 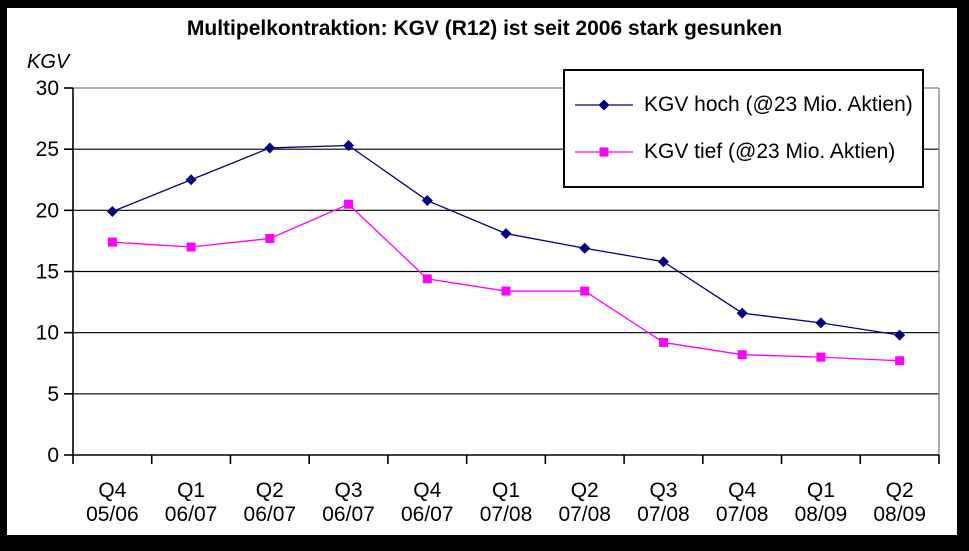 What do you see at coordinates (53, 455) in the screenshot?
I see `y-tick-label: 0` at bounding box center [53, 455].